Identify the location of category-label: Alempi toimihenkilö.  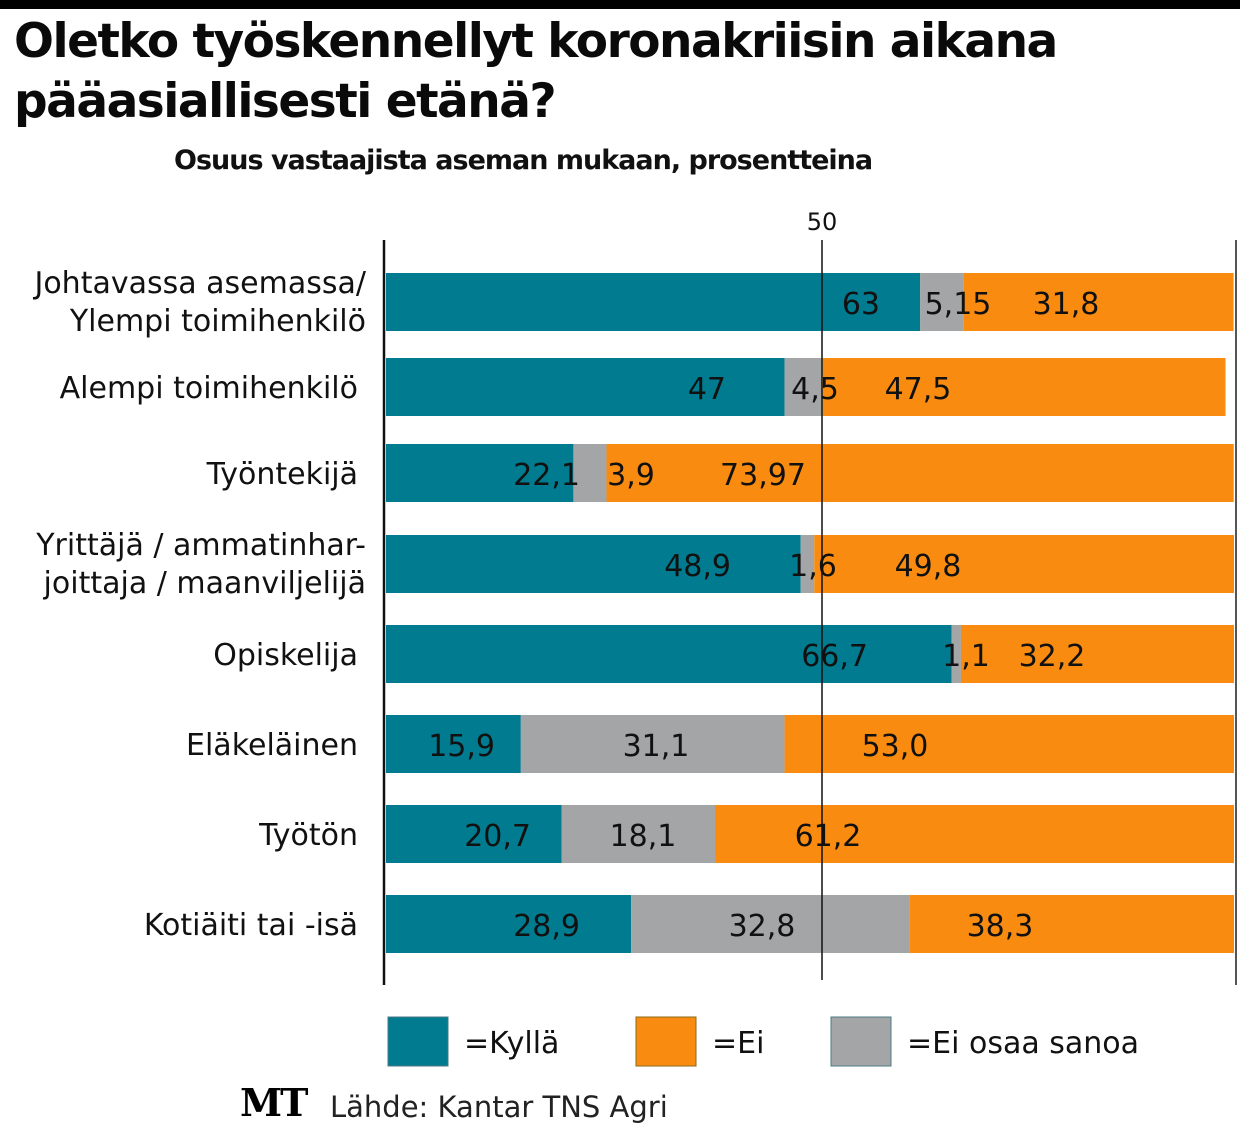
(209, 388).